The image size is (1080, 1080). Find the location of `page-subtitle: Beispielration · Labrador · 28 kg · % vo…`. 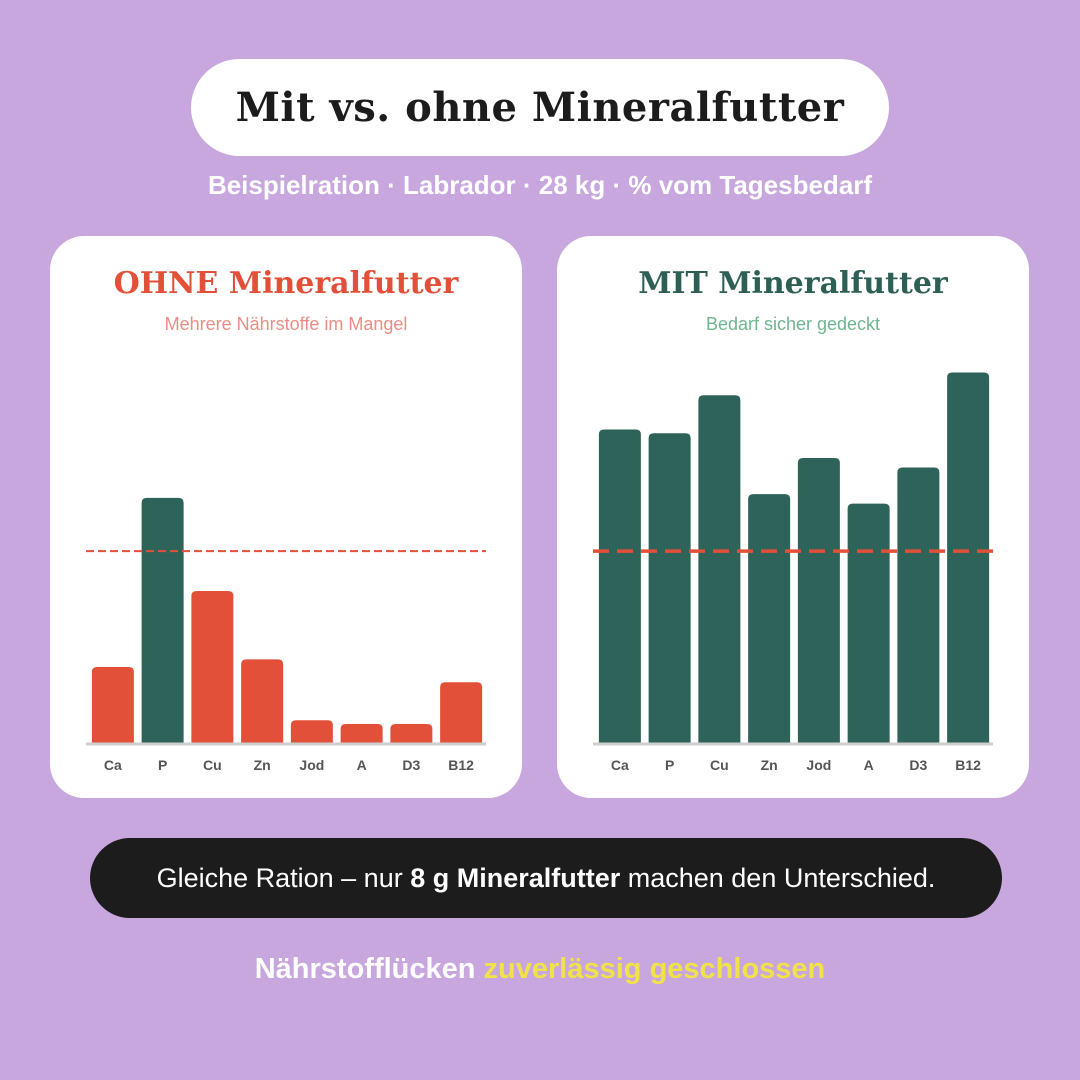

page-subtitle: Beispielration · Labrador · 28 kg · % vo… is located at coordinates (540, 185).